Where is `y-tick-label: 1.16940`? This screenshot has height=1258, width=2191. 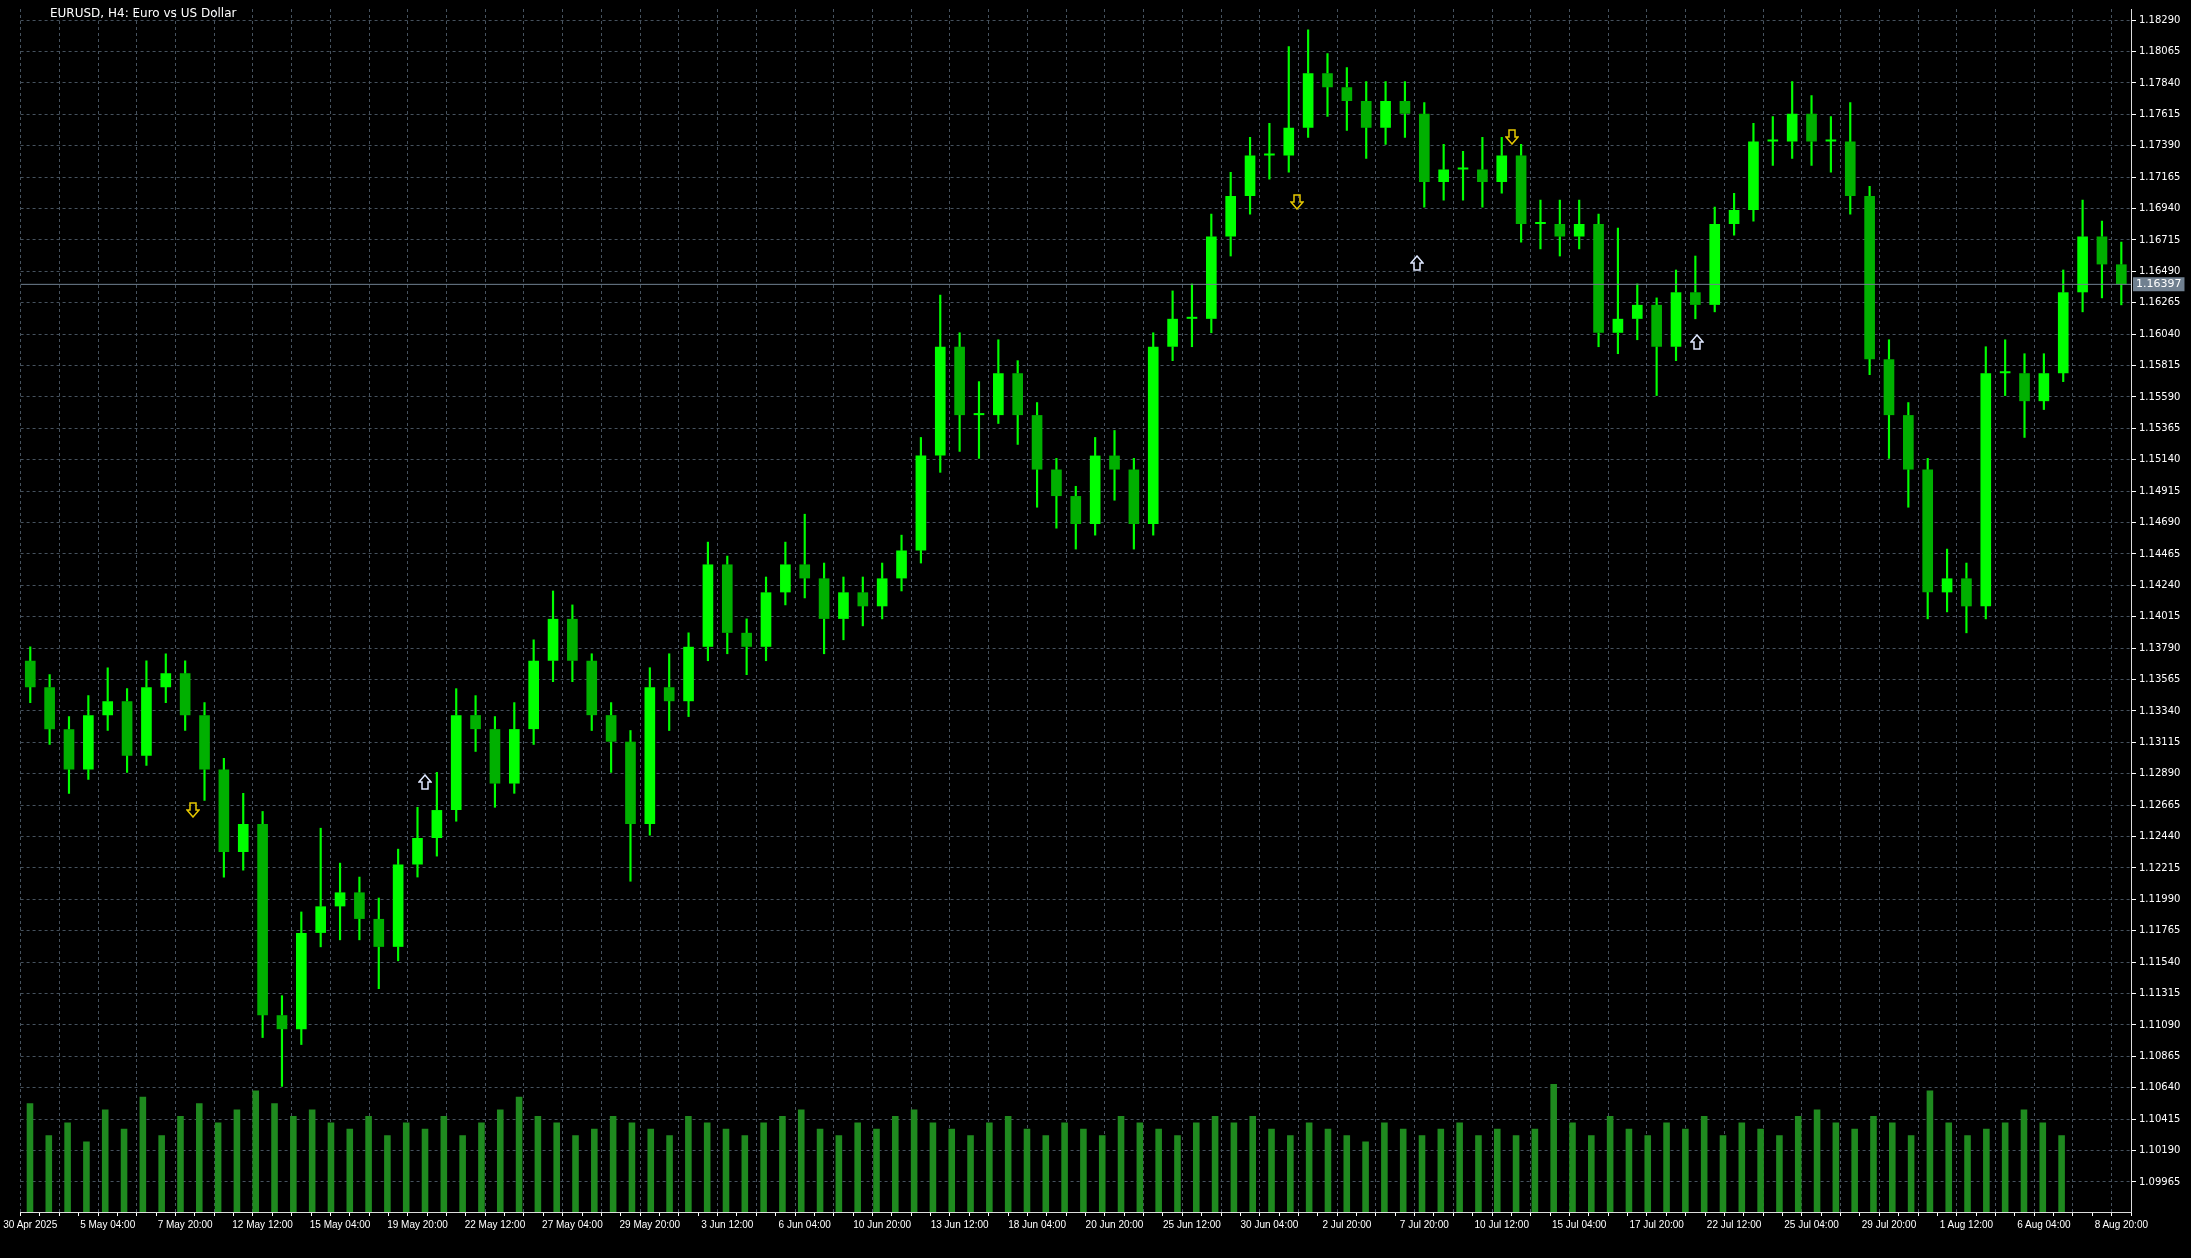 y-tick-label: 1.16940 is located at coordinates (2160, 208).